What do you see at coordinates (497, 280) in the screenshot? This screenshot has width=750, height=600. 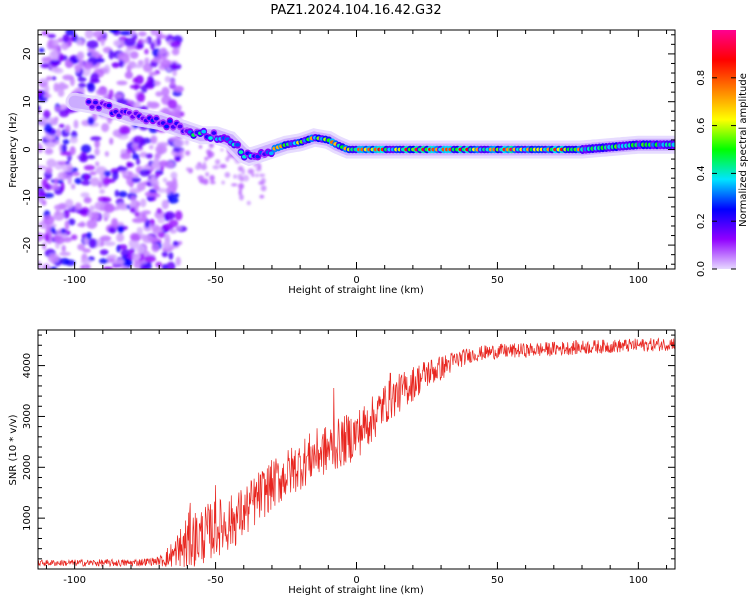 I see `spectrogram-xtick-label: 50` at bounding box center [497, 280].